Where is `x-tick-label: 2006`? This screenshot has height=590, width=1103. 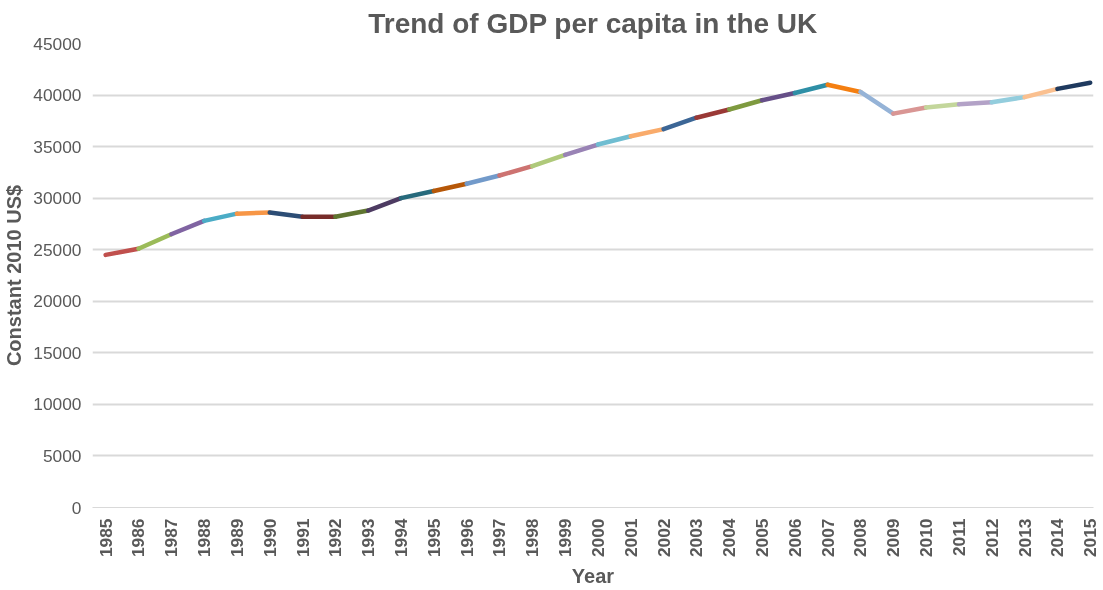
x-tick-label: 2006 is located at coordinates (794, 538).